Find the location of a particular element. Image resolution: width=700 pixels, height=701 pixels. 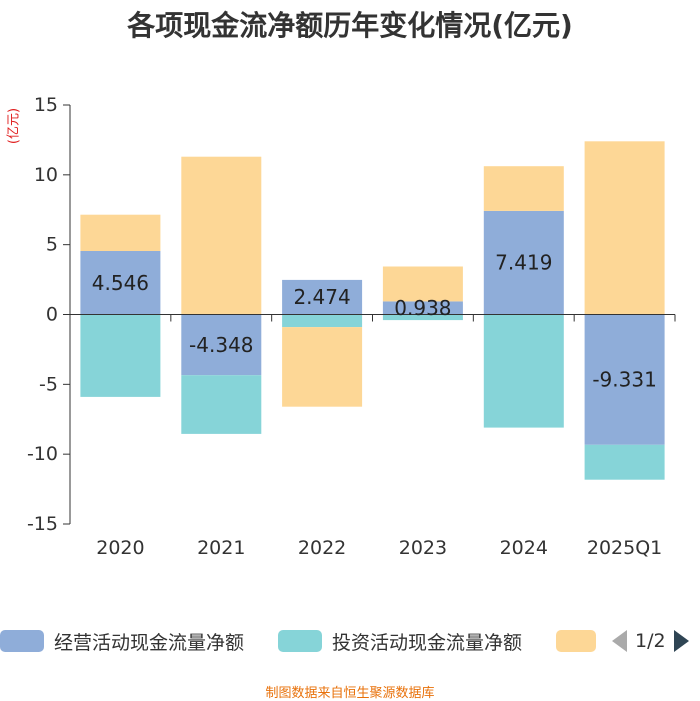

data-label-2025Q1: -9.331 is located at coordinates (624, 380).